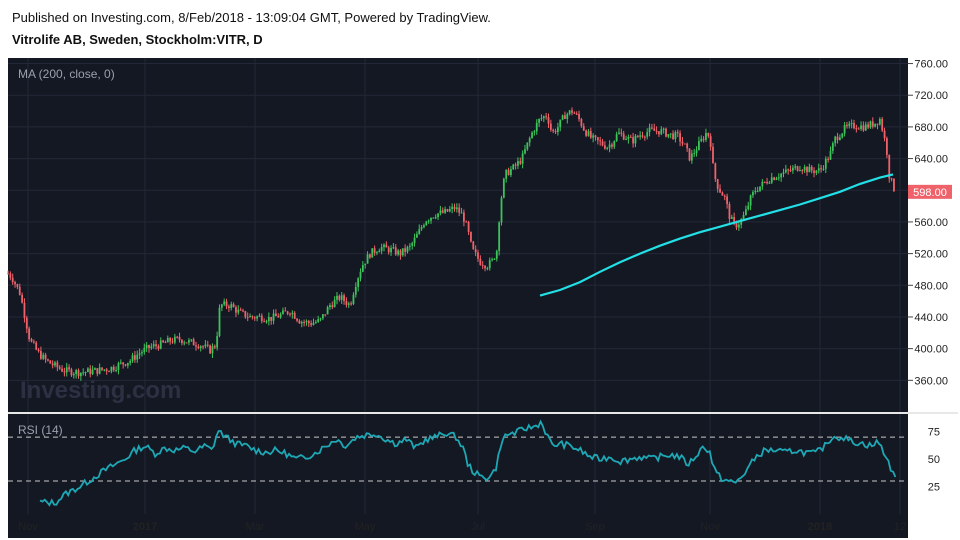  I want to click on price-axis-label: 720.00, so click(931, 96).